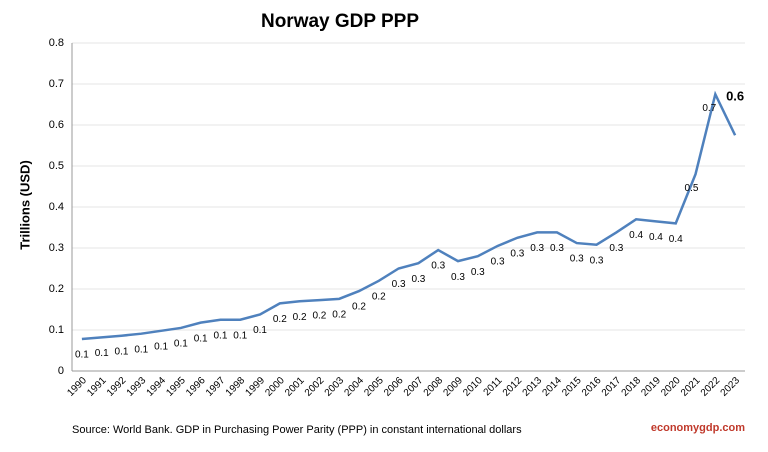 This screenshot has width=768, height=452. What do you see at coordinates (394, 387) in the screenshot?
I see `x-tick-label: 2006` at bounding box center [394, 387].